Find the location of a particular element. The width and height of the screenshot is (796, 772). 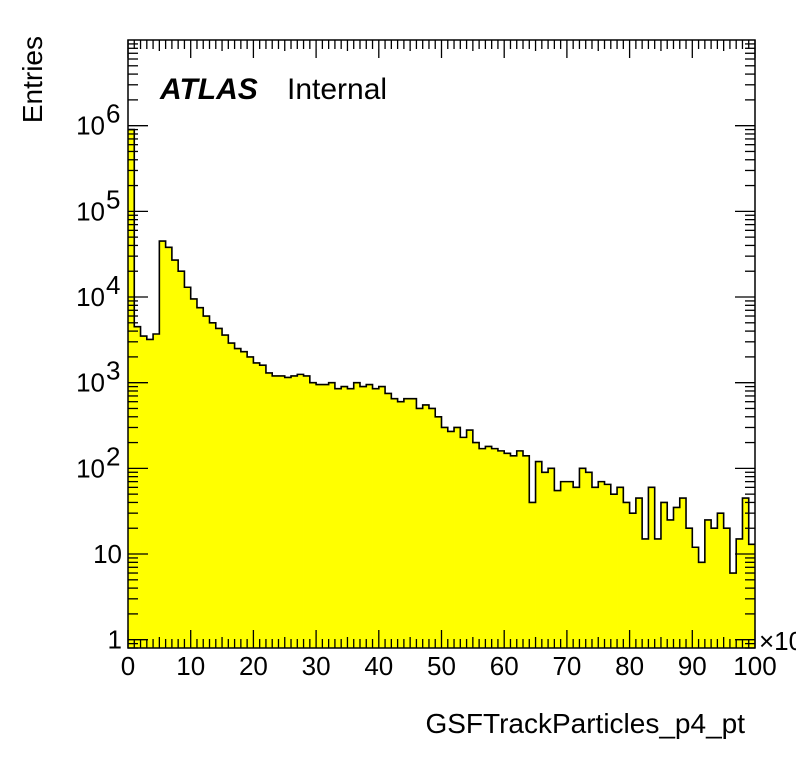

x-tick-label: 60 is located at coordinates (504, 666).